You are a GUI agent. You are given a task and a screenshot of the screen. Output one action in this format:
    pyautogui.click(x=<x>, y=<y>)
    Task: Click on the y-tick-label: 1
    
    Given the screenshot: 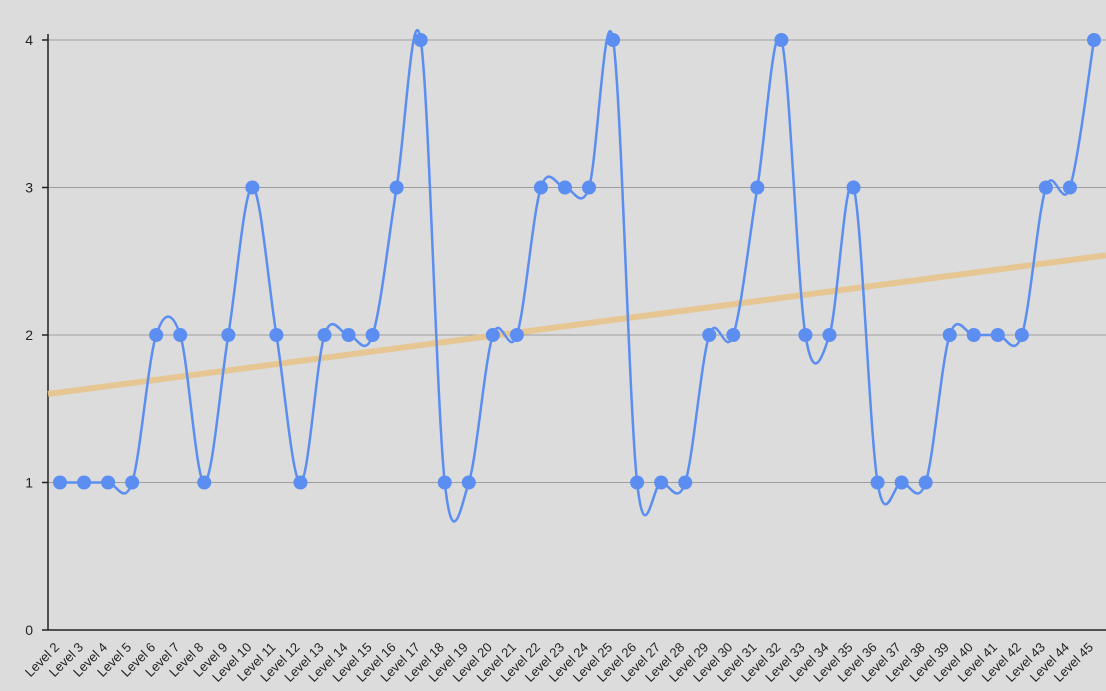 What is the action you would take?
    pyautogui.click(x=29, y=483)
    